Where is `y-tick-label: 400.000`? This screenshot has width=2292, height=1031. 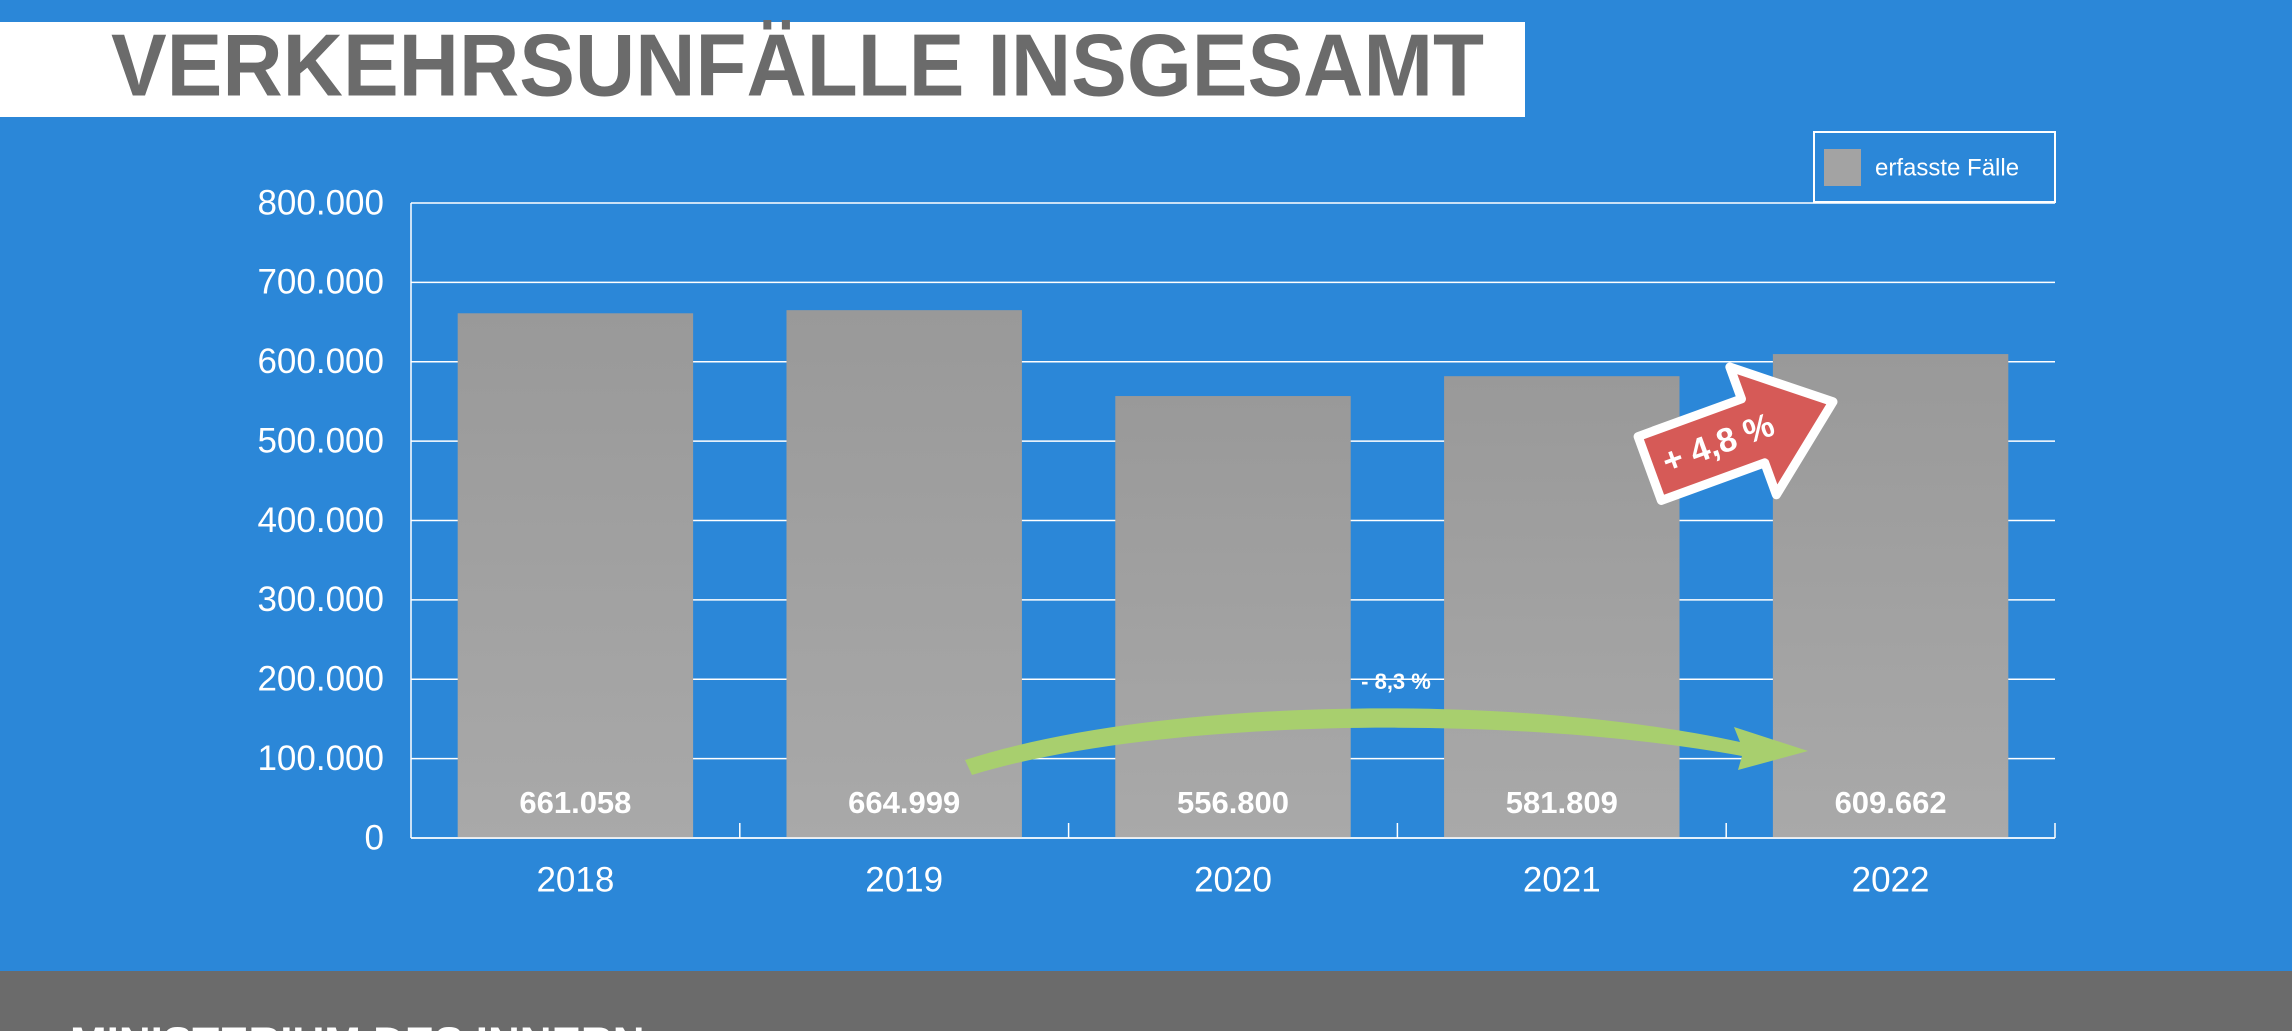 y-tick-label: 400.000 is located at coordinates (320, 520).